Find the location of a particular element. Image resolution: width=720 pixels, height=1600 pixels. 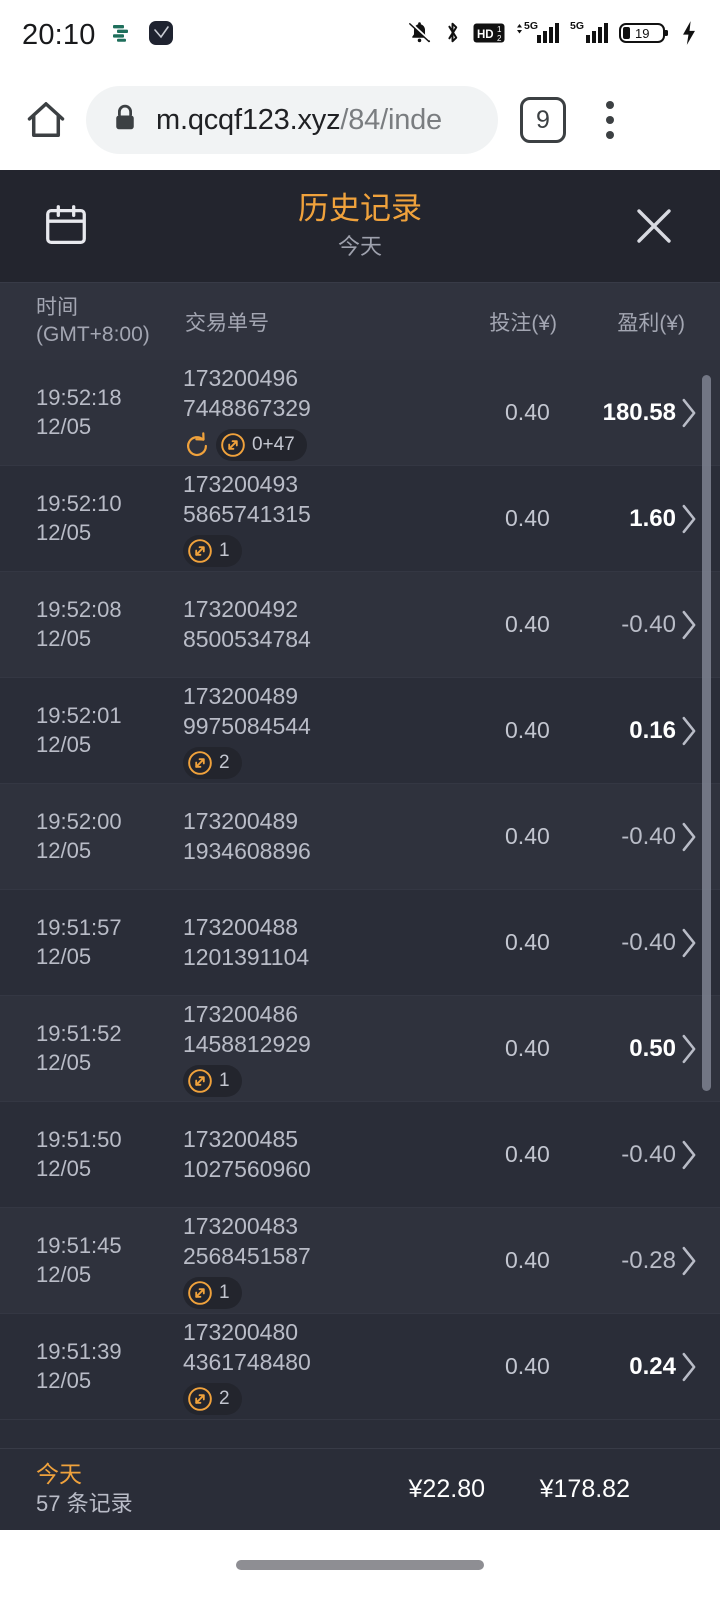

row-order-id: 173200489 9975084544 2 is located at coordinates (292, 730).